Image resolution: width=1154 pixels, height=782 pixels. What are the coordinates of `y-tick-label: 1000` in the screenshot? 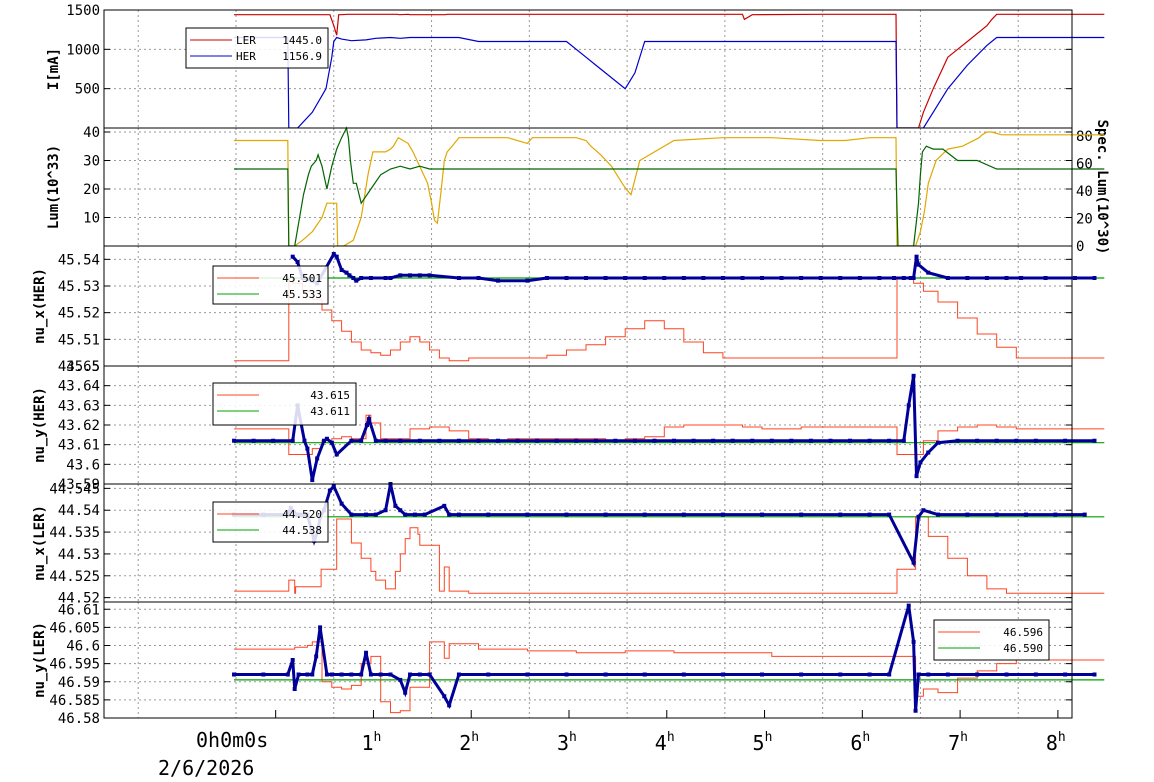 It's located at (83, 50).